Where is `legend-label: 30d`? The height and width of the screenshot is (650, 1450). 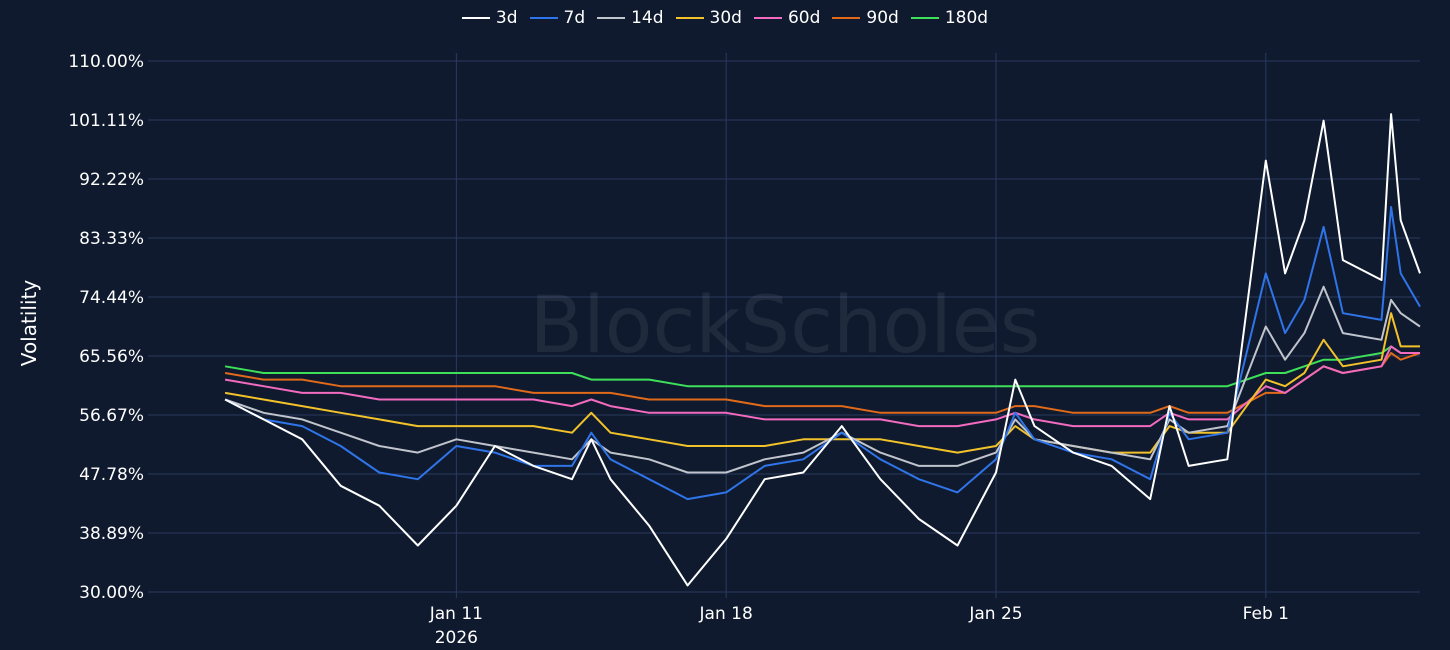 legend-label: 30d is located at coordinates (725, 18).